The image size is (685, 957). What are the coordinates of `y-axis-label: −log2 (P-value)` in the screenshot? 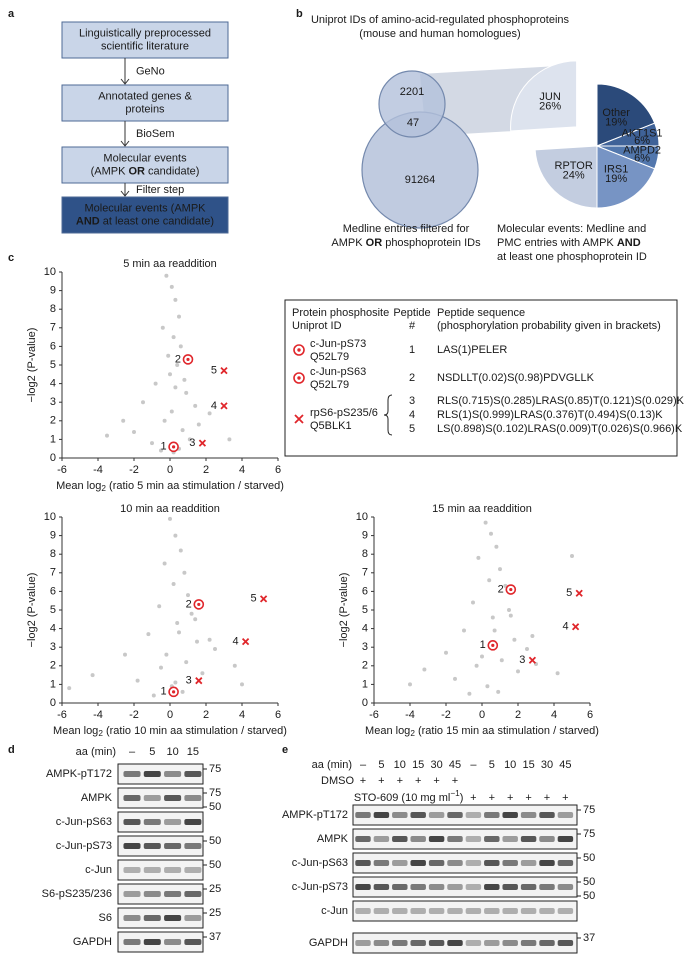 It's located at (32, 610).